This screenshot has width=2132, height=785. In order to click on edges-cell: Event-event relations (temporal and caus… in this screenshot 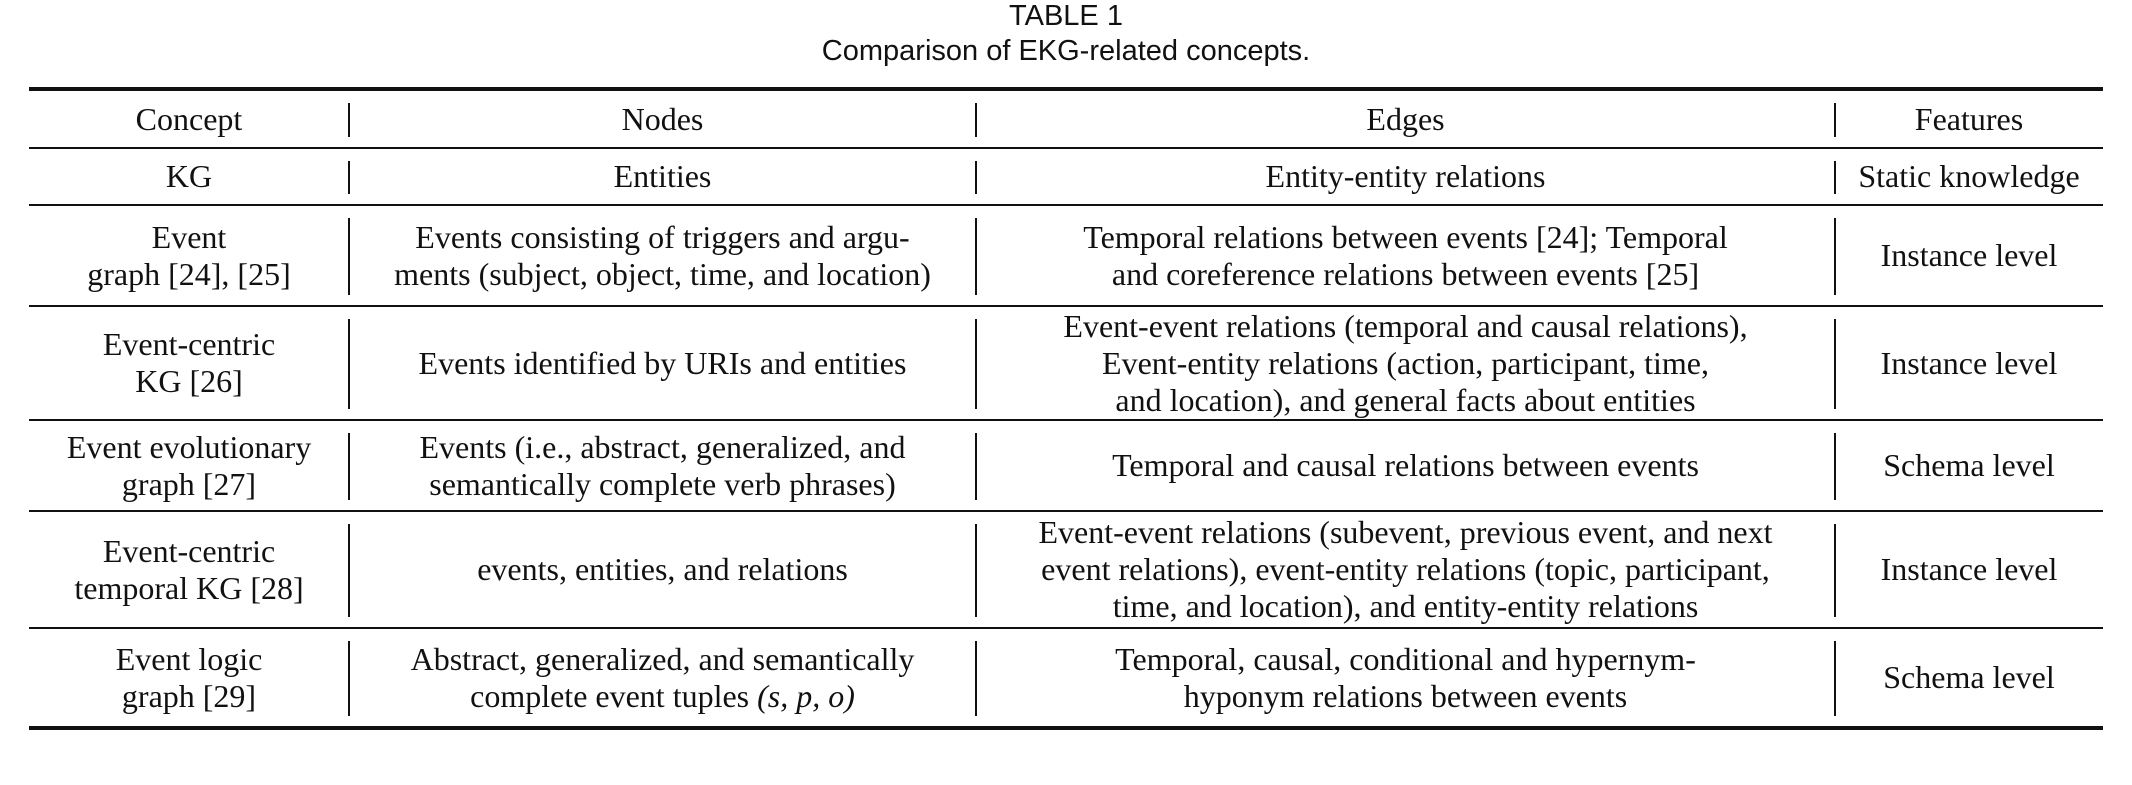, I will do `click(1406, 363)`.